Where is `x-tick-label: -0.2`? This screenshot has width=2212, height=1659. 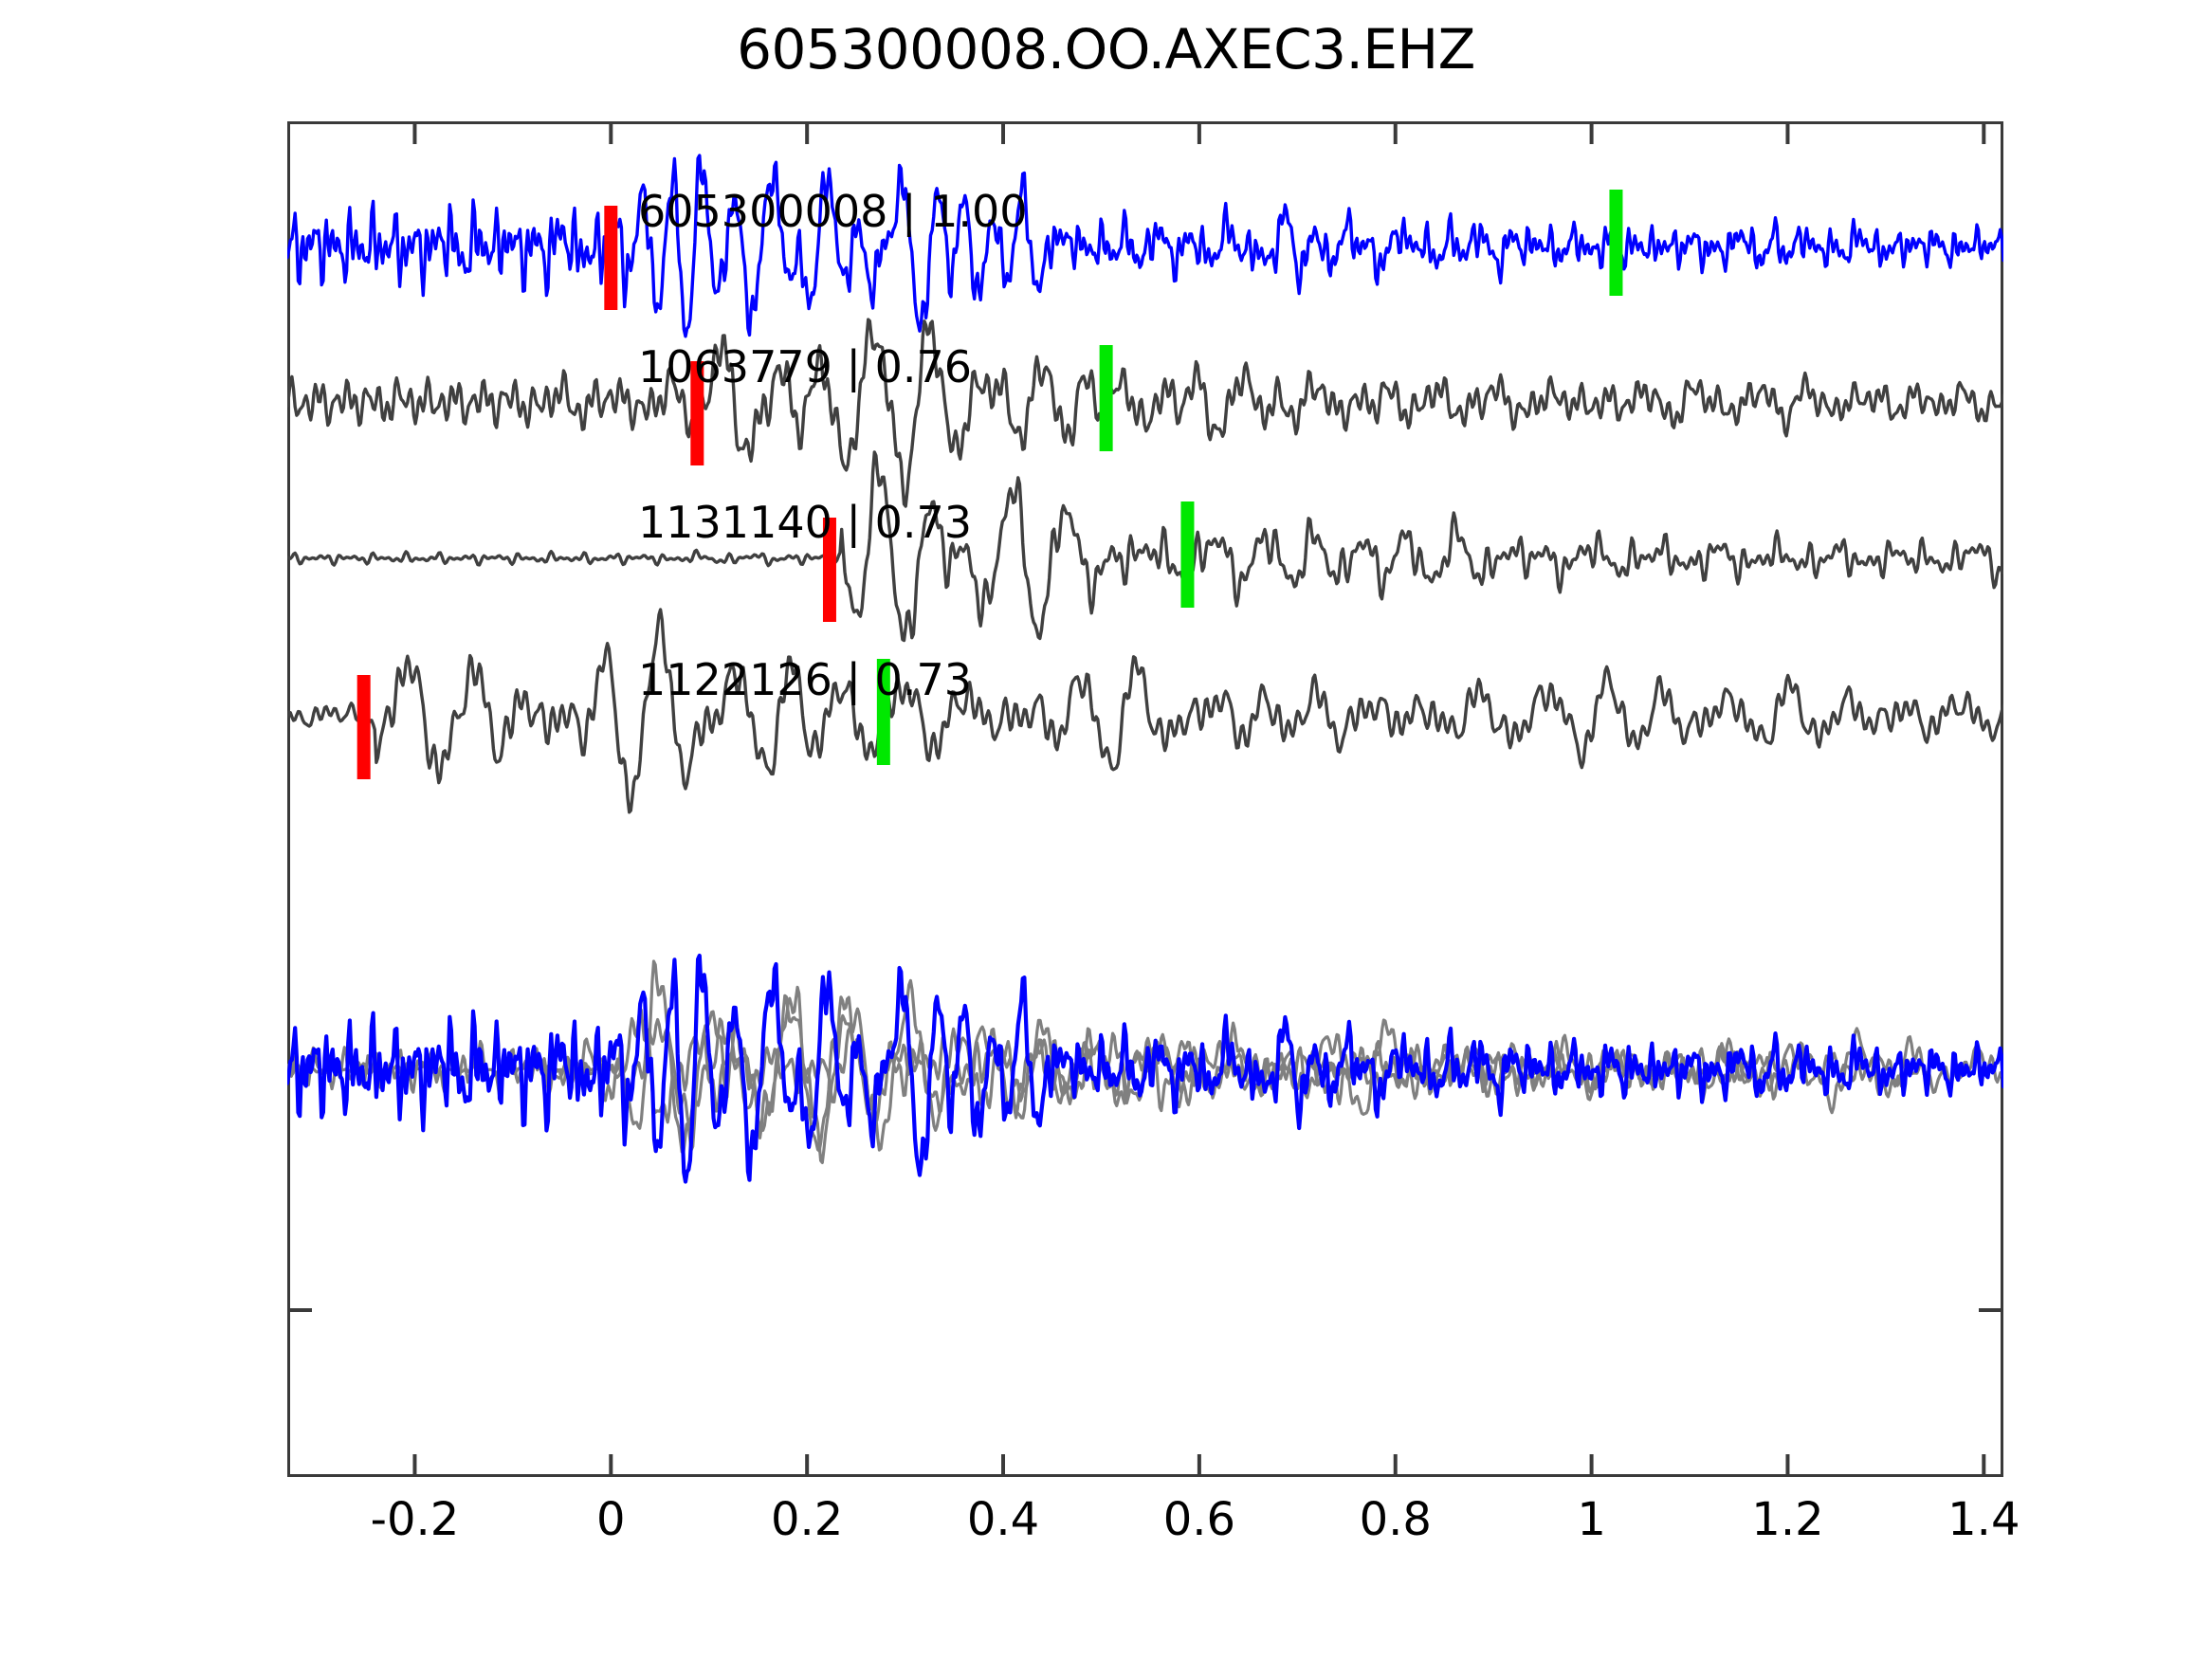
x-tick-label: -0.2 is located at coordinates (415, 1519).